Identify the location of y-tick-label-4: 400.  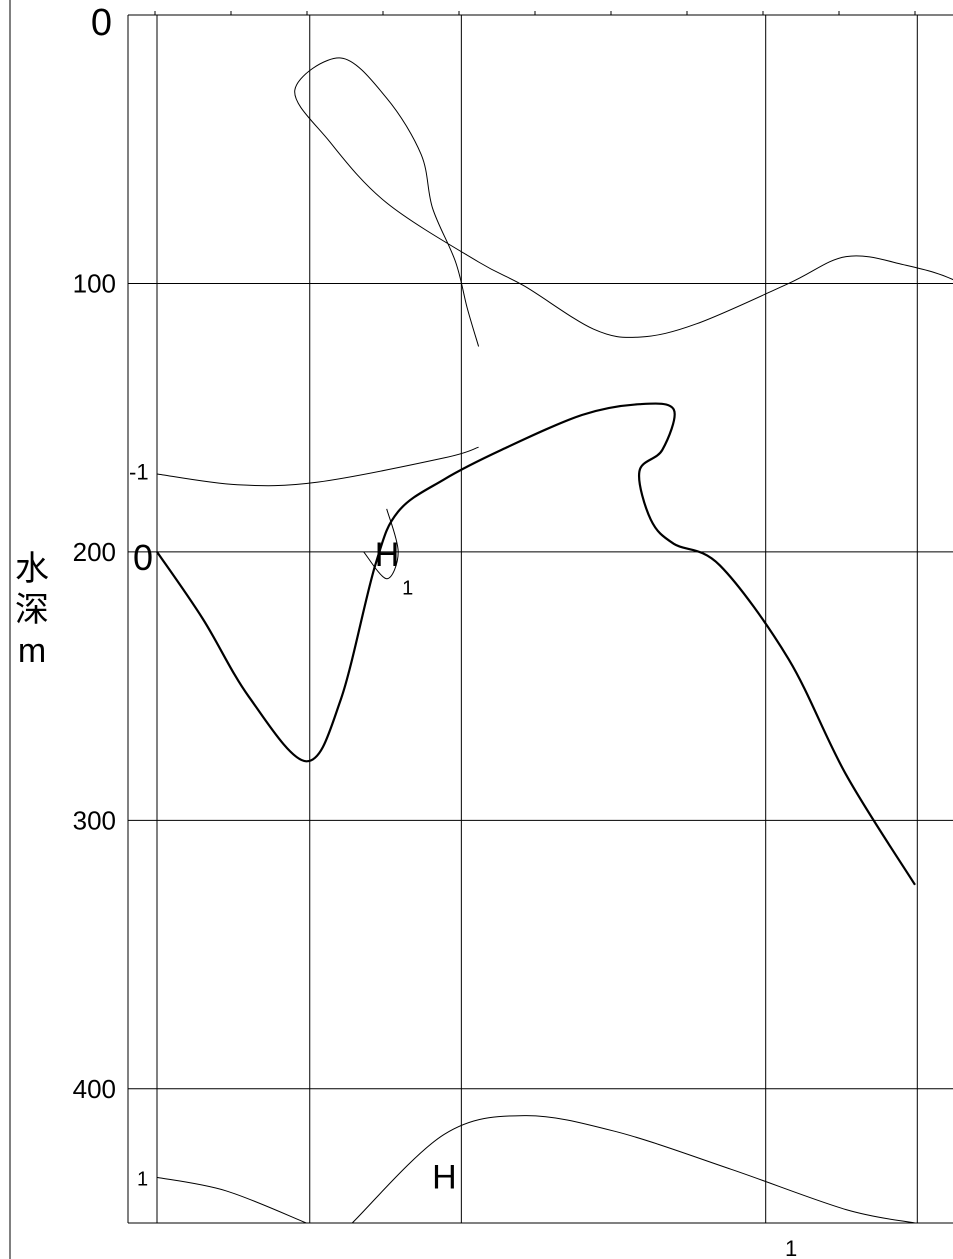
(94, 1089).